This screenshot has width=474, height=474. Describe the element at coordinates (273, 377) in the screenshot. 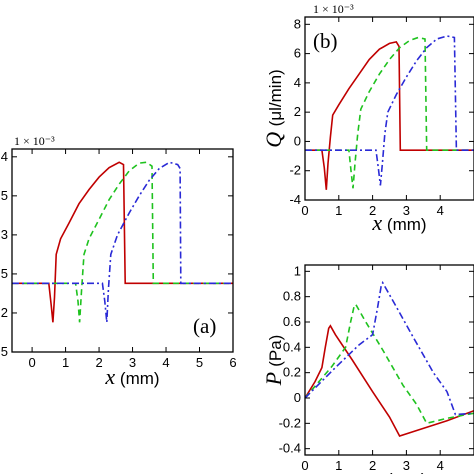

I see `y-axis-variable: P` at that location.